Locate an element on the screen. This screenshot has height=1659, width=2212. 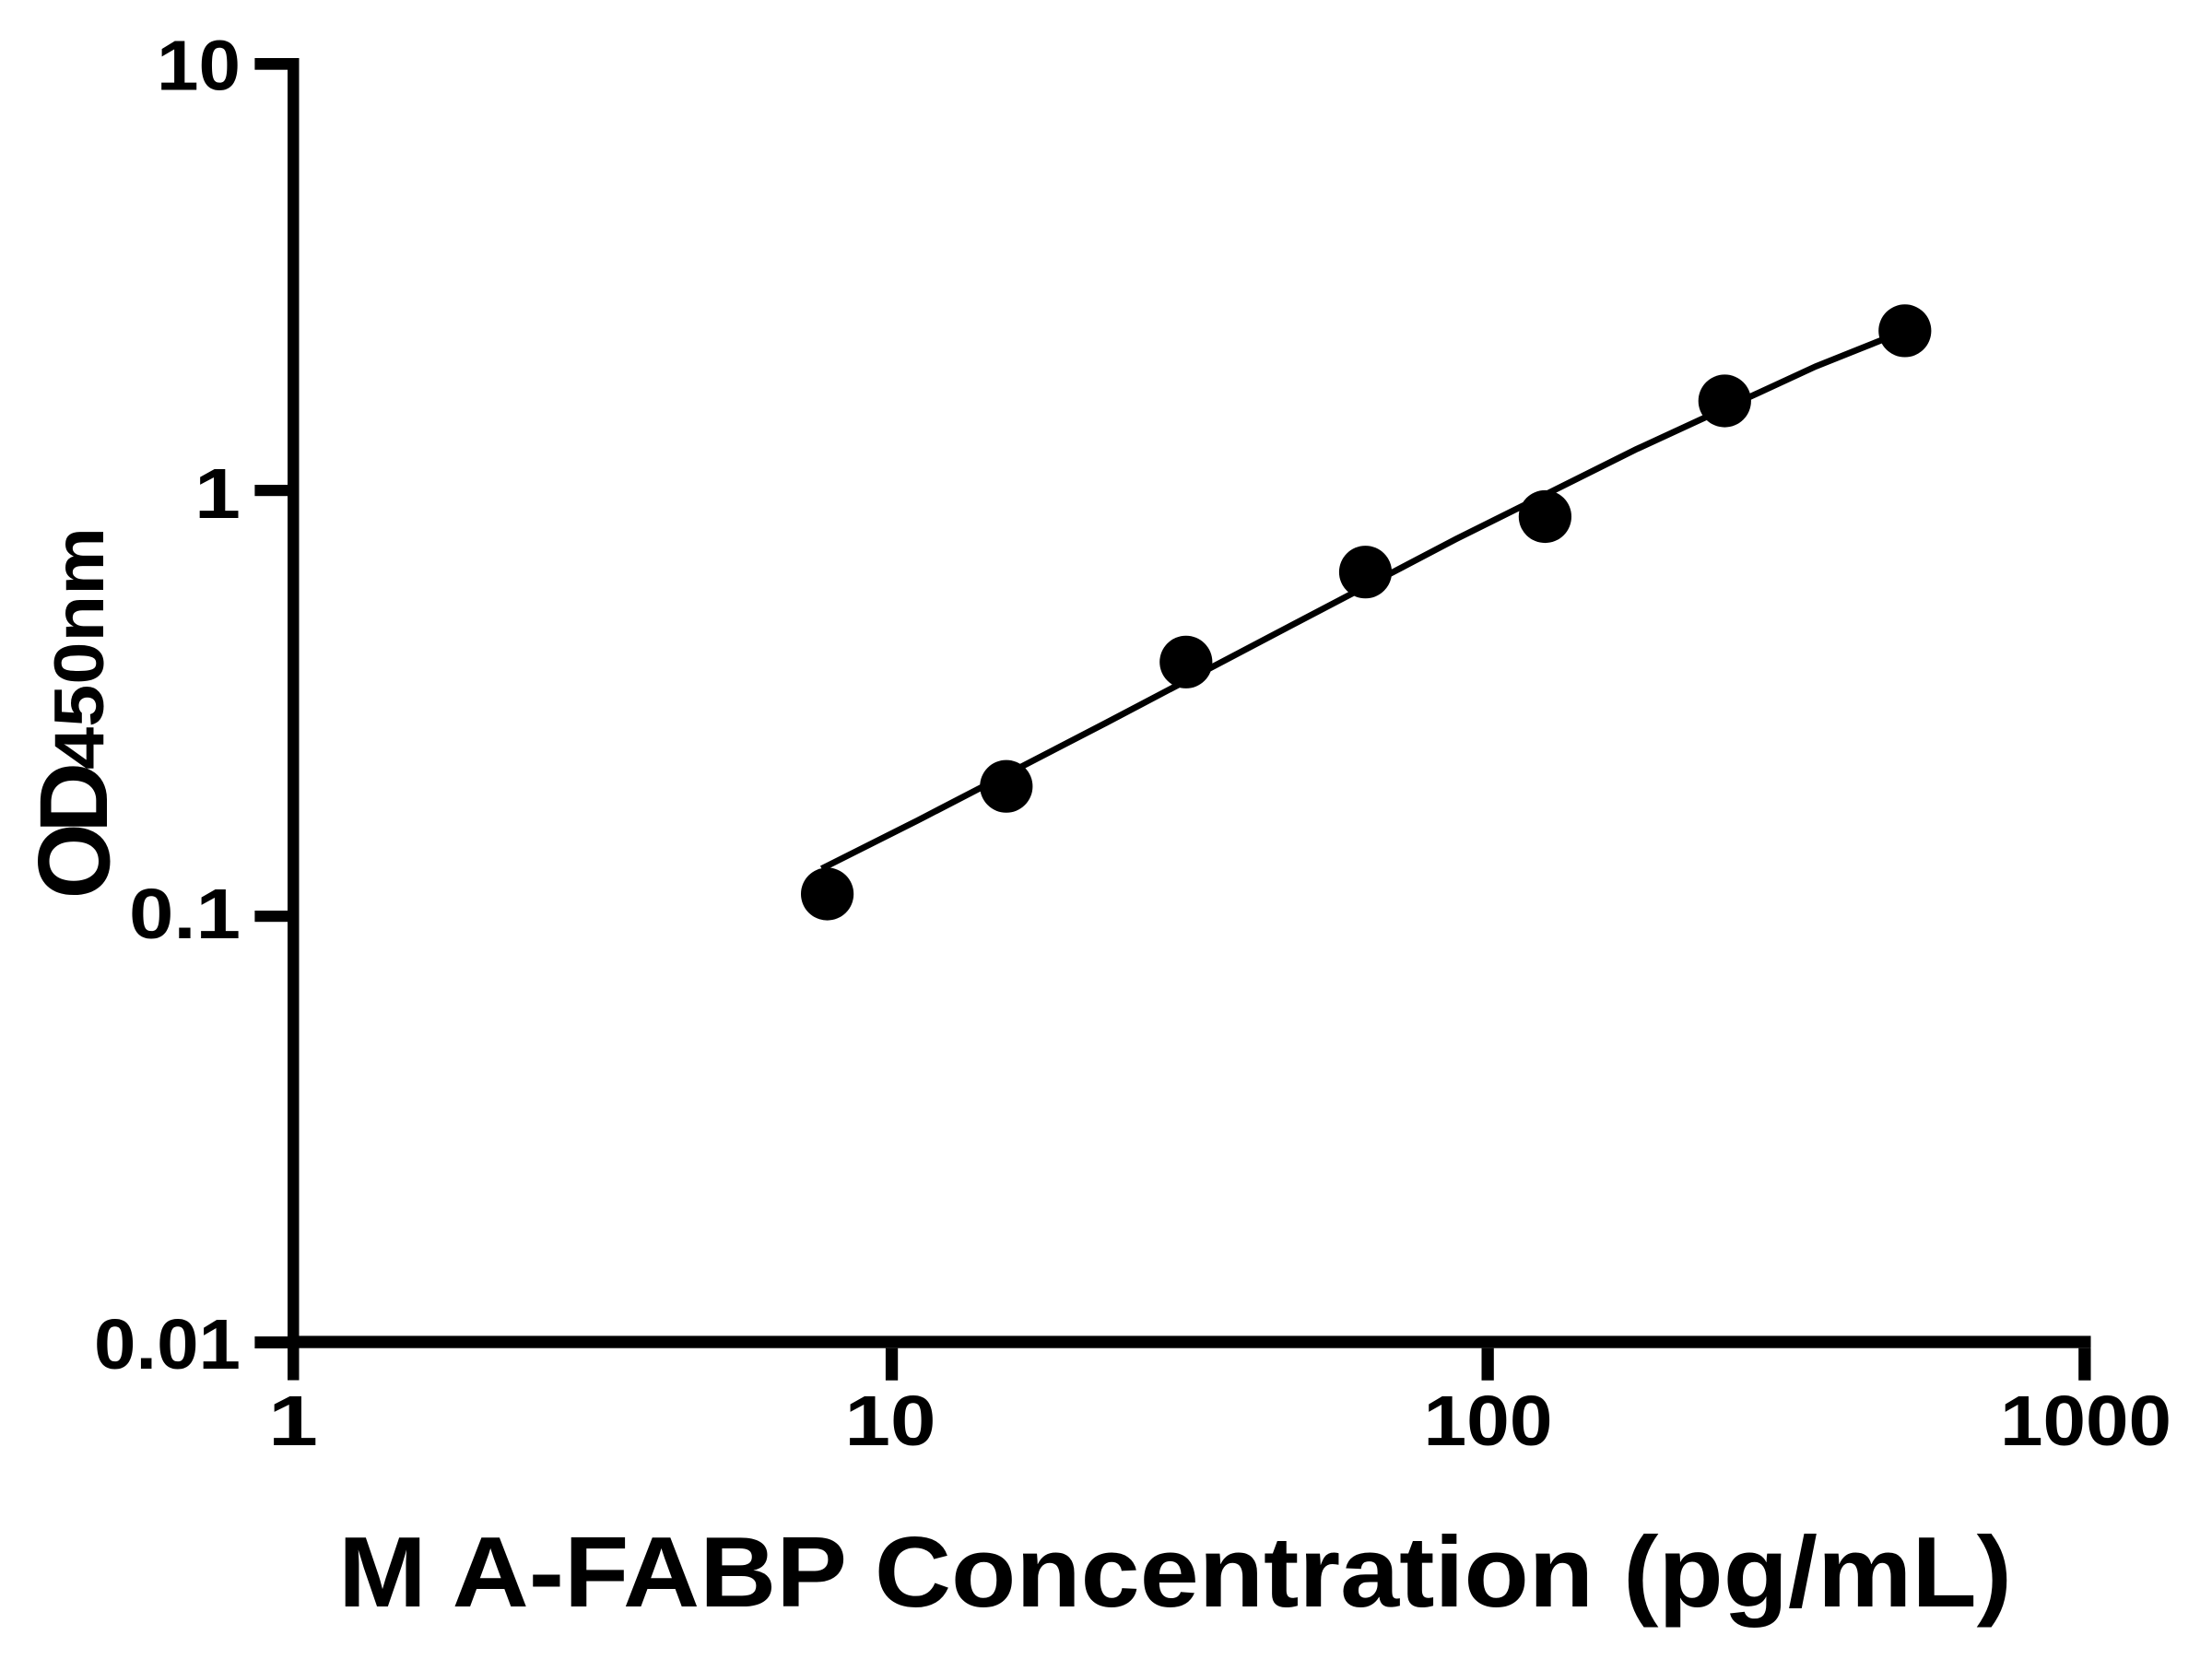
svg-text: 450nm is located at coordinates (79, 648).